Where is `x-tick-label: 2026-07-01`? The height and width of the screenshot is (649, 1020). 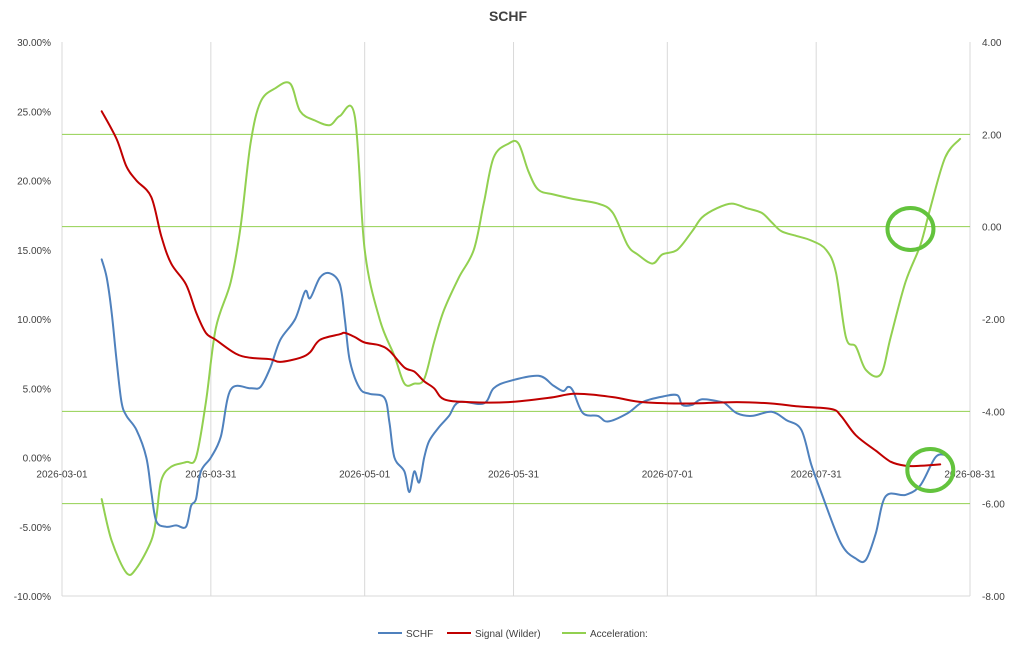 x-tick-label: 2026-07-01 is located at coordinates (668, 475).